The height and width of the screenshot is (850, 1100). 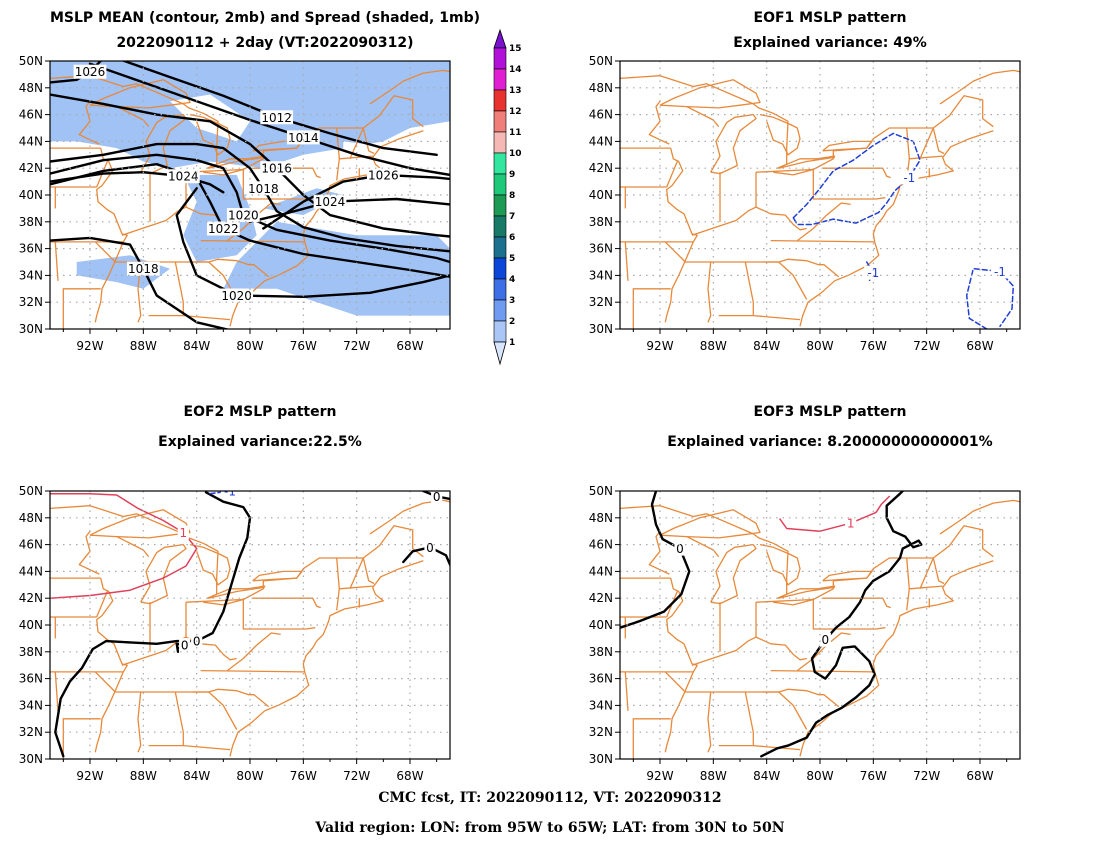 What do you see at coordinates (263, 189) in the screenshot?
I see `contour-label: 1018` at bounding box center [263, 189].